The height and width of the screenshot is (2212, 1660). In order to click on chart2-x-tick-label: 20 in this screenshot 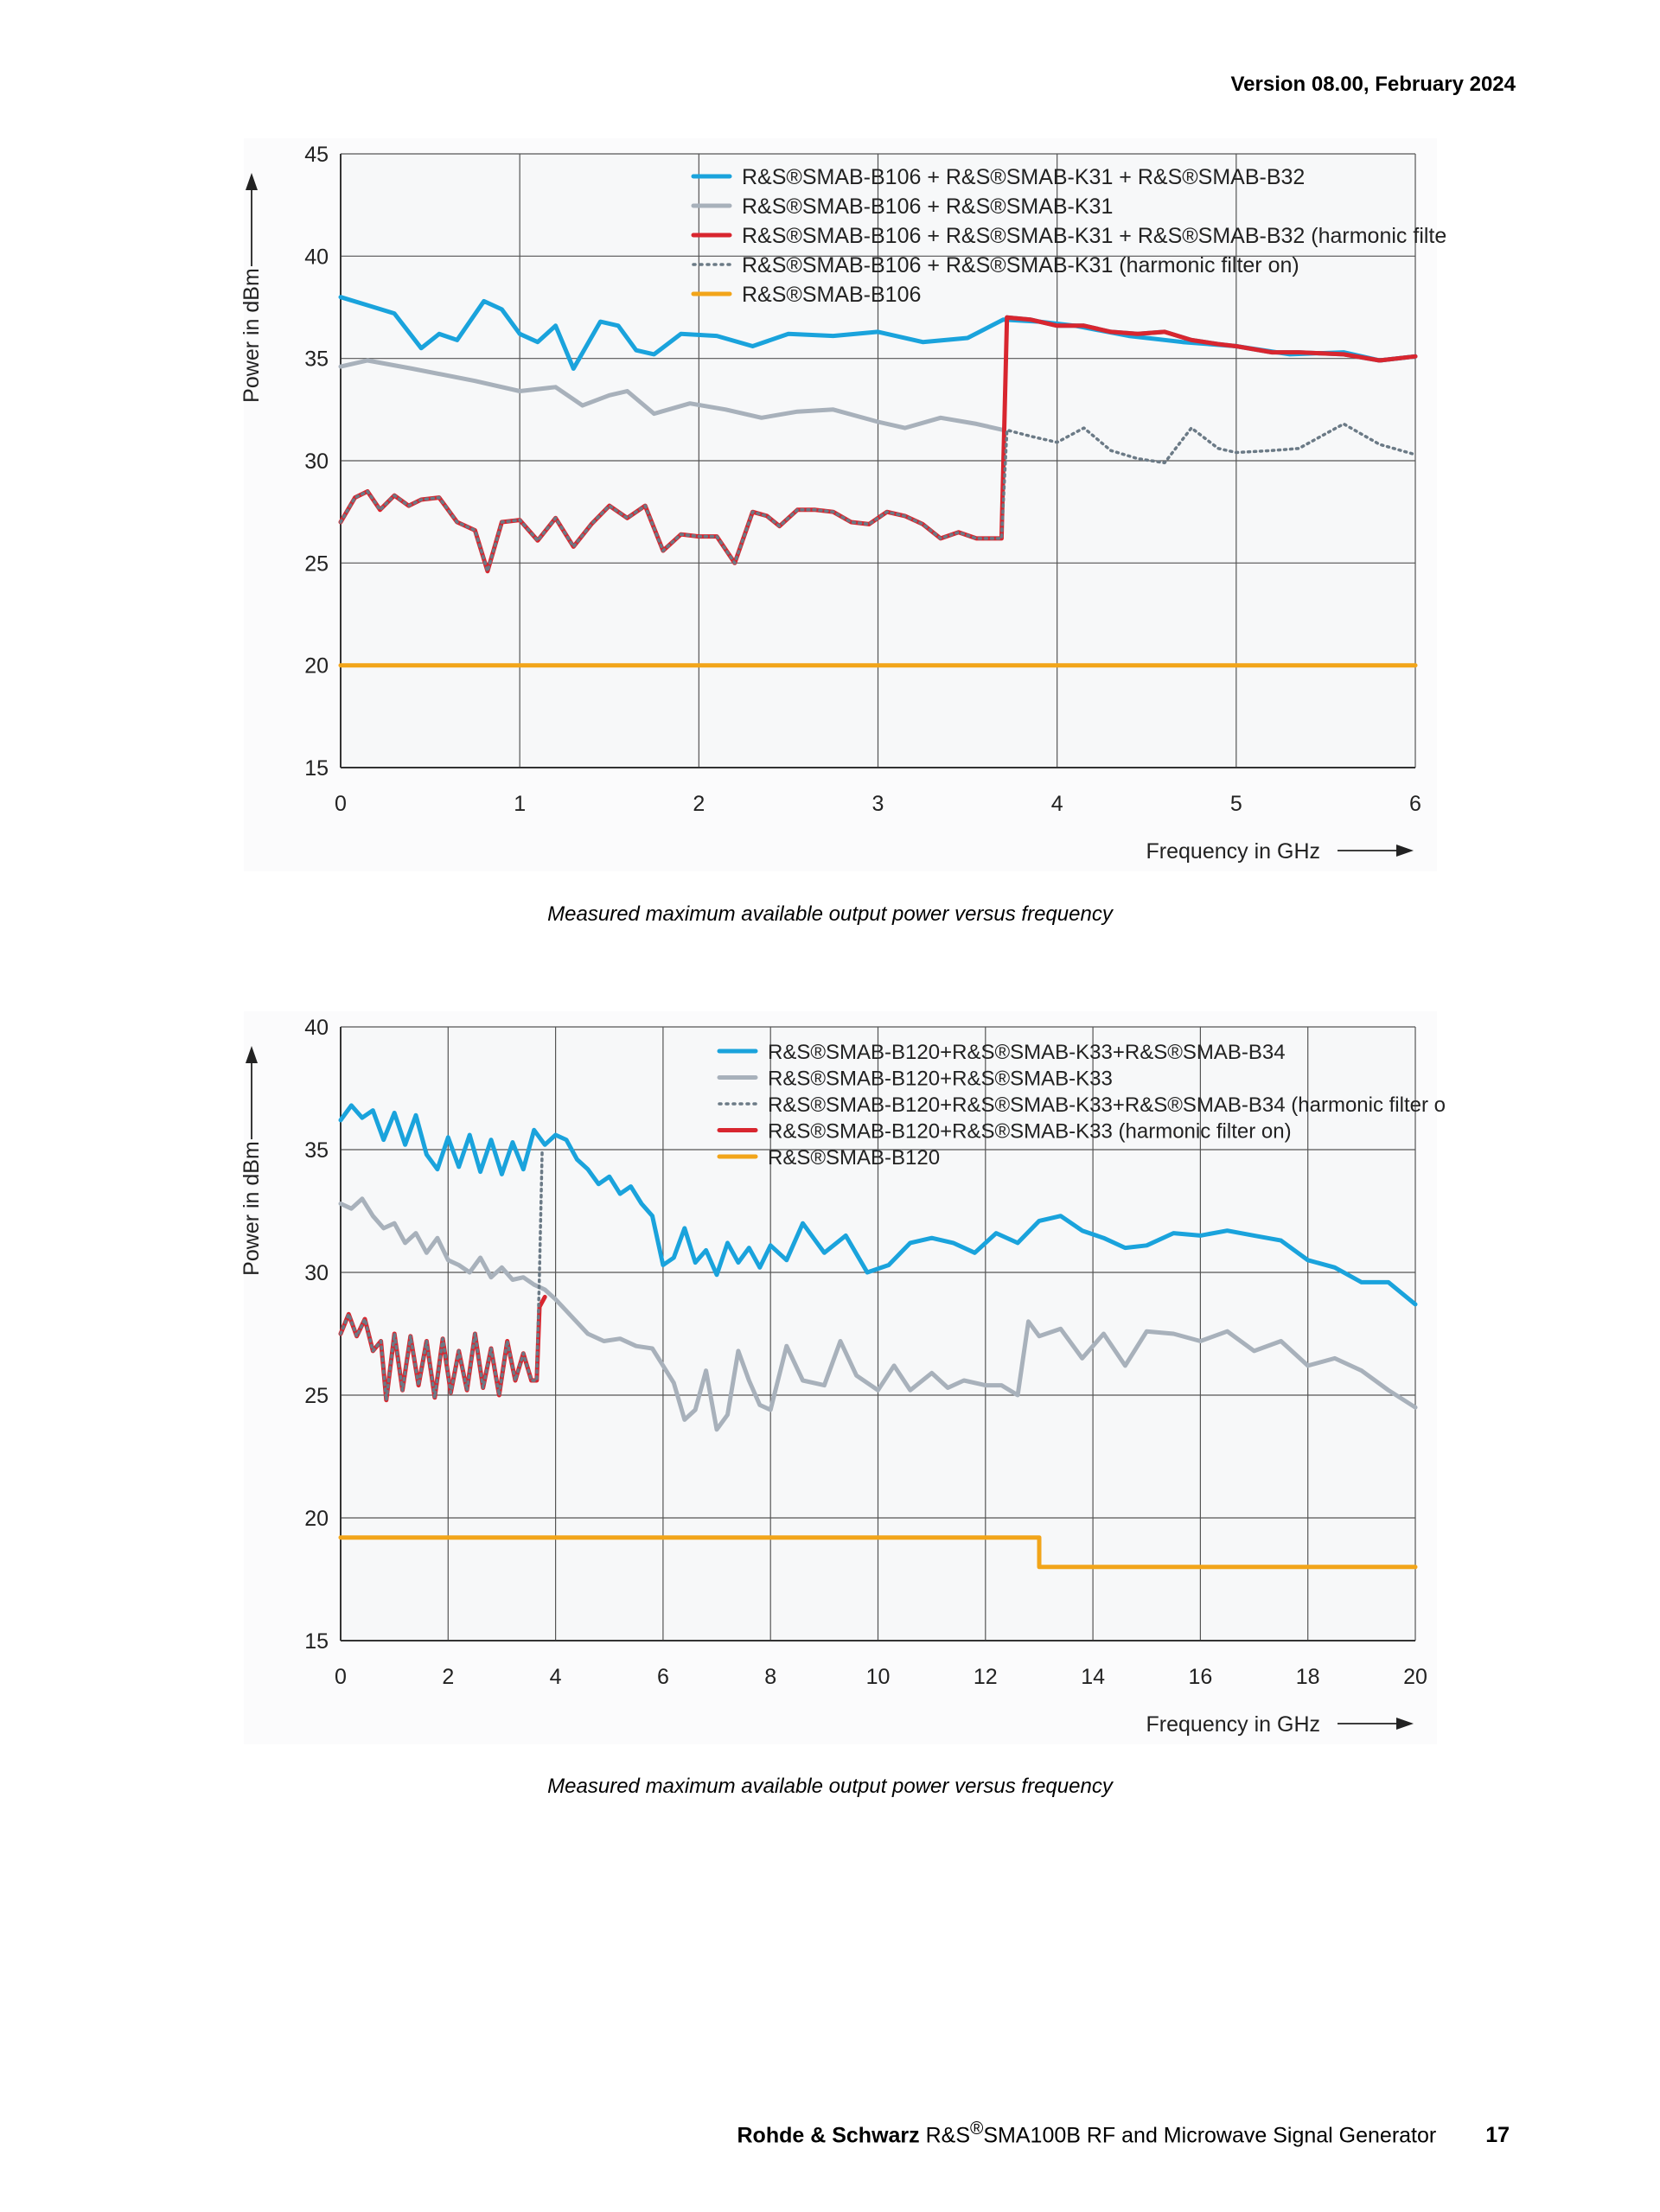, I will do `click(1415, 1677)`.